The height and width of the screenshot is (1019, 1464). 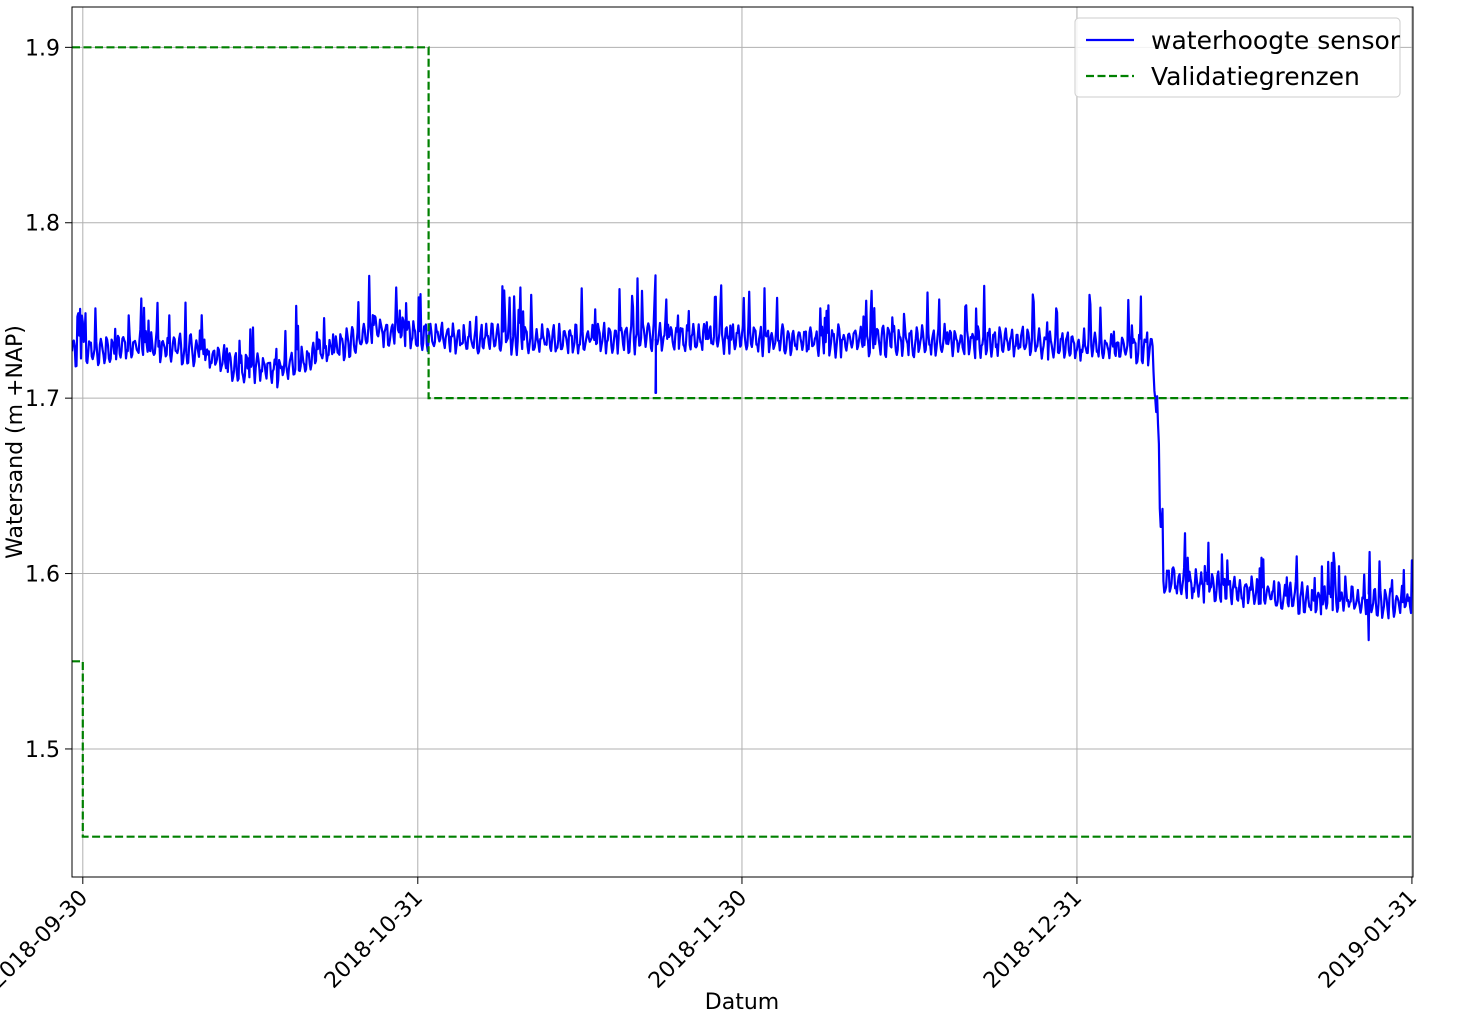 What do you see at coordinates (1276, 40) in the screenshot?
I see `legend-entry-label: waterhoogte sensor` at bounding box center [1276, 40].